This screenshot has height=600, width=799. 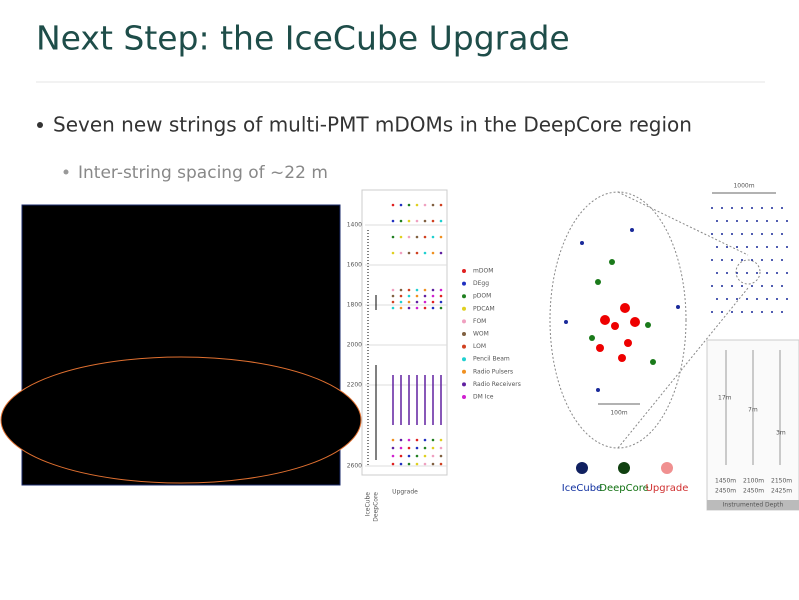 What do you see at coordinates (484, 308) in the screenshot?
I see `legend-label: PDCAM` at bounding box center [484, 308].